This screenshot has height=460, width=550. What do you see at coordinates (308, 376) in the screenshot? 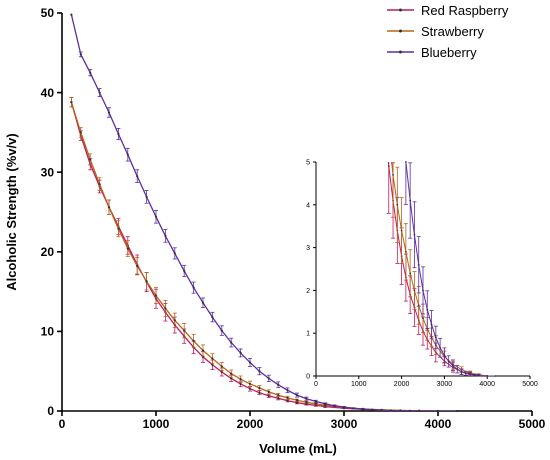
I see `inset-y-tick-label: 0` at bounding box center [308, 376].